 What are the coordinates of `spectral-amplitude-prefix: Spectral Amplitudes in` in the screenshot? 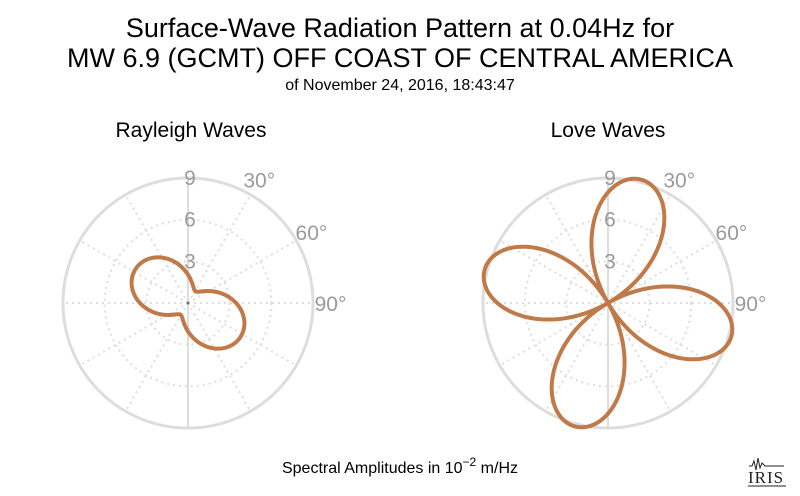 It's located at (363, 468).